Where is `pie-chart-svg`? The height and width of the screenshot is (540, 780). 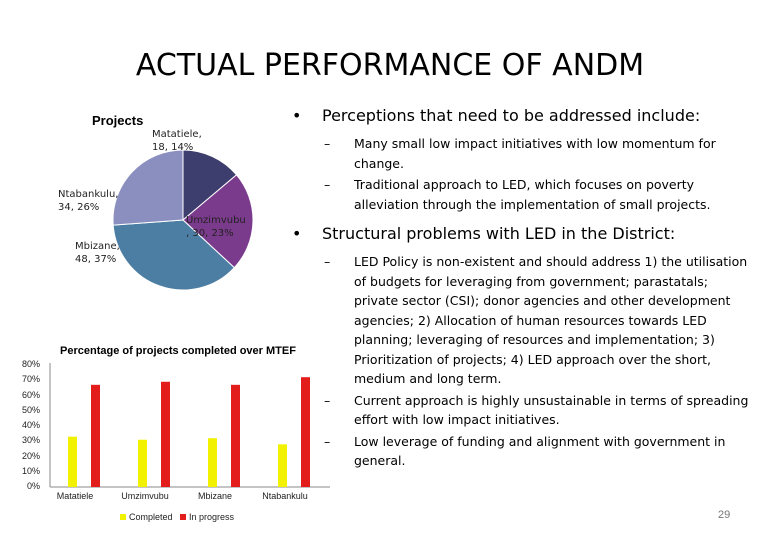
pie-chart-svg is located at coordinates (183, 220).